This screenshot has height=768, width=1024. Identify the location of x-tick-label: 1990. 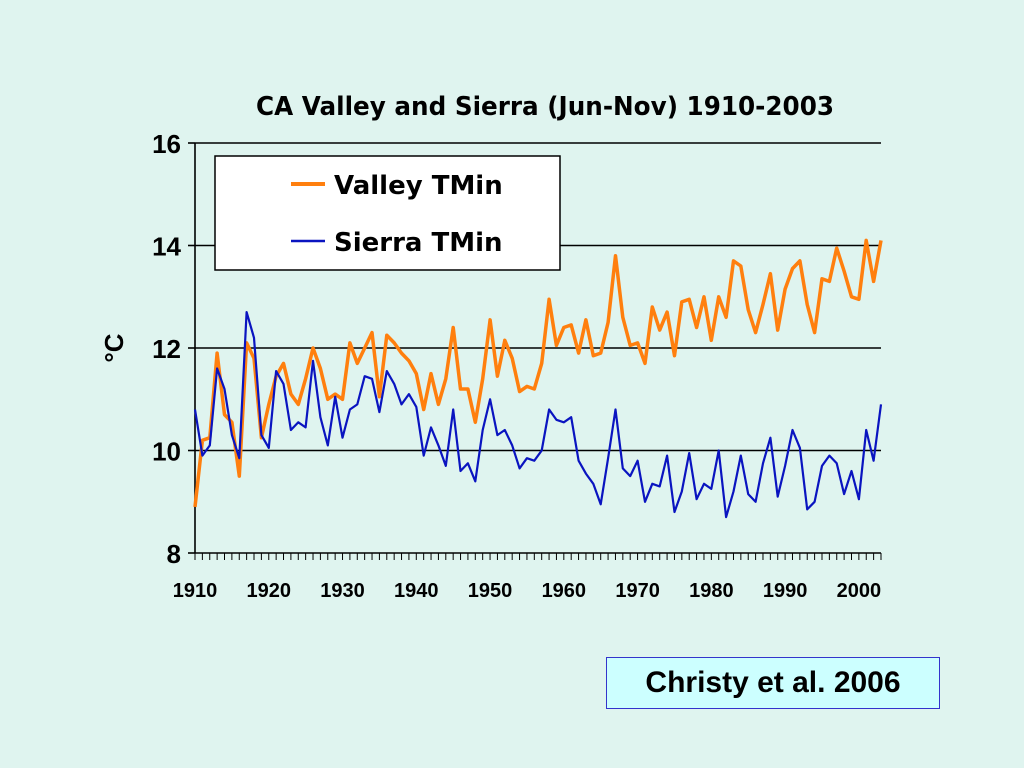
(785, 591).